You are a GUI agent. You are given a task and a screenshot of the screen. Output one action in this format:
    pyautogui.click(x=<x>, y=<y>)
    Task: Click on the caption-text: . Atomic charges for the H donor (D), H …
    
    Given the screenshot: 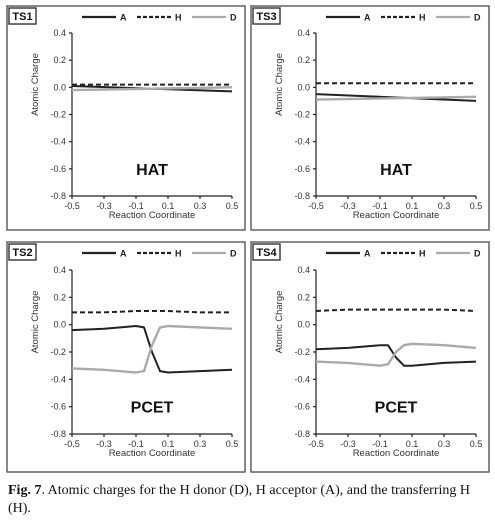 What is the action you would take?
    pyautogui.click(x=239, y=499)
    